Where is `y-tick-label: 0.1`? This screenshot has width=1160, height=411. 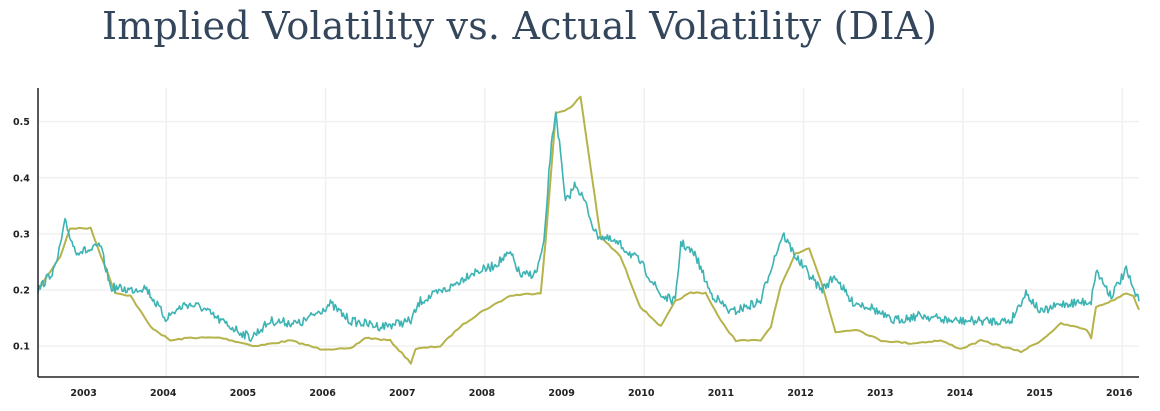
y-tick-label: 0.1 is located at coordinates (21, 347).